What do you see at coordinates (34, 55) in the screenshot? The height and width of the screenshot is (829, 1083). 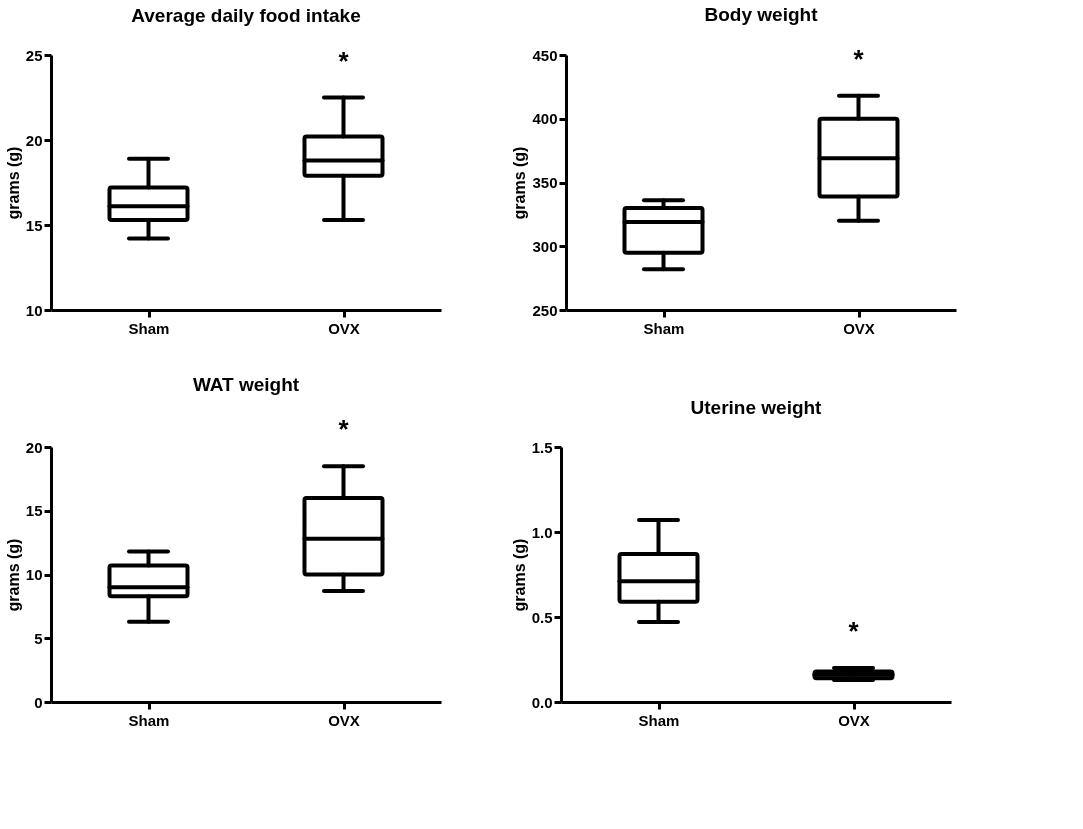 I see `y-tick-label: 25` at bounding box center [34, 55].